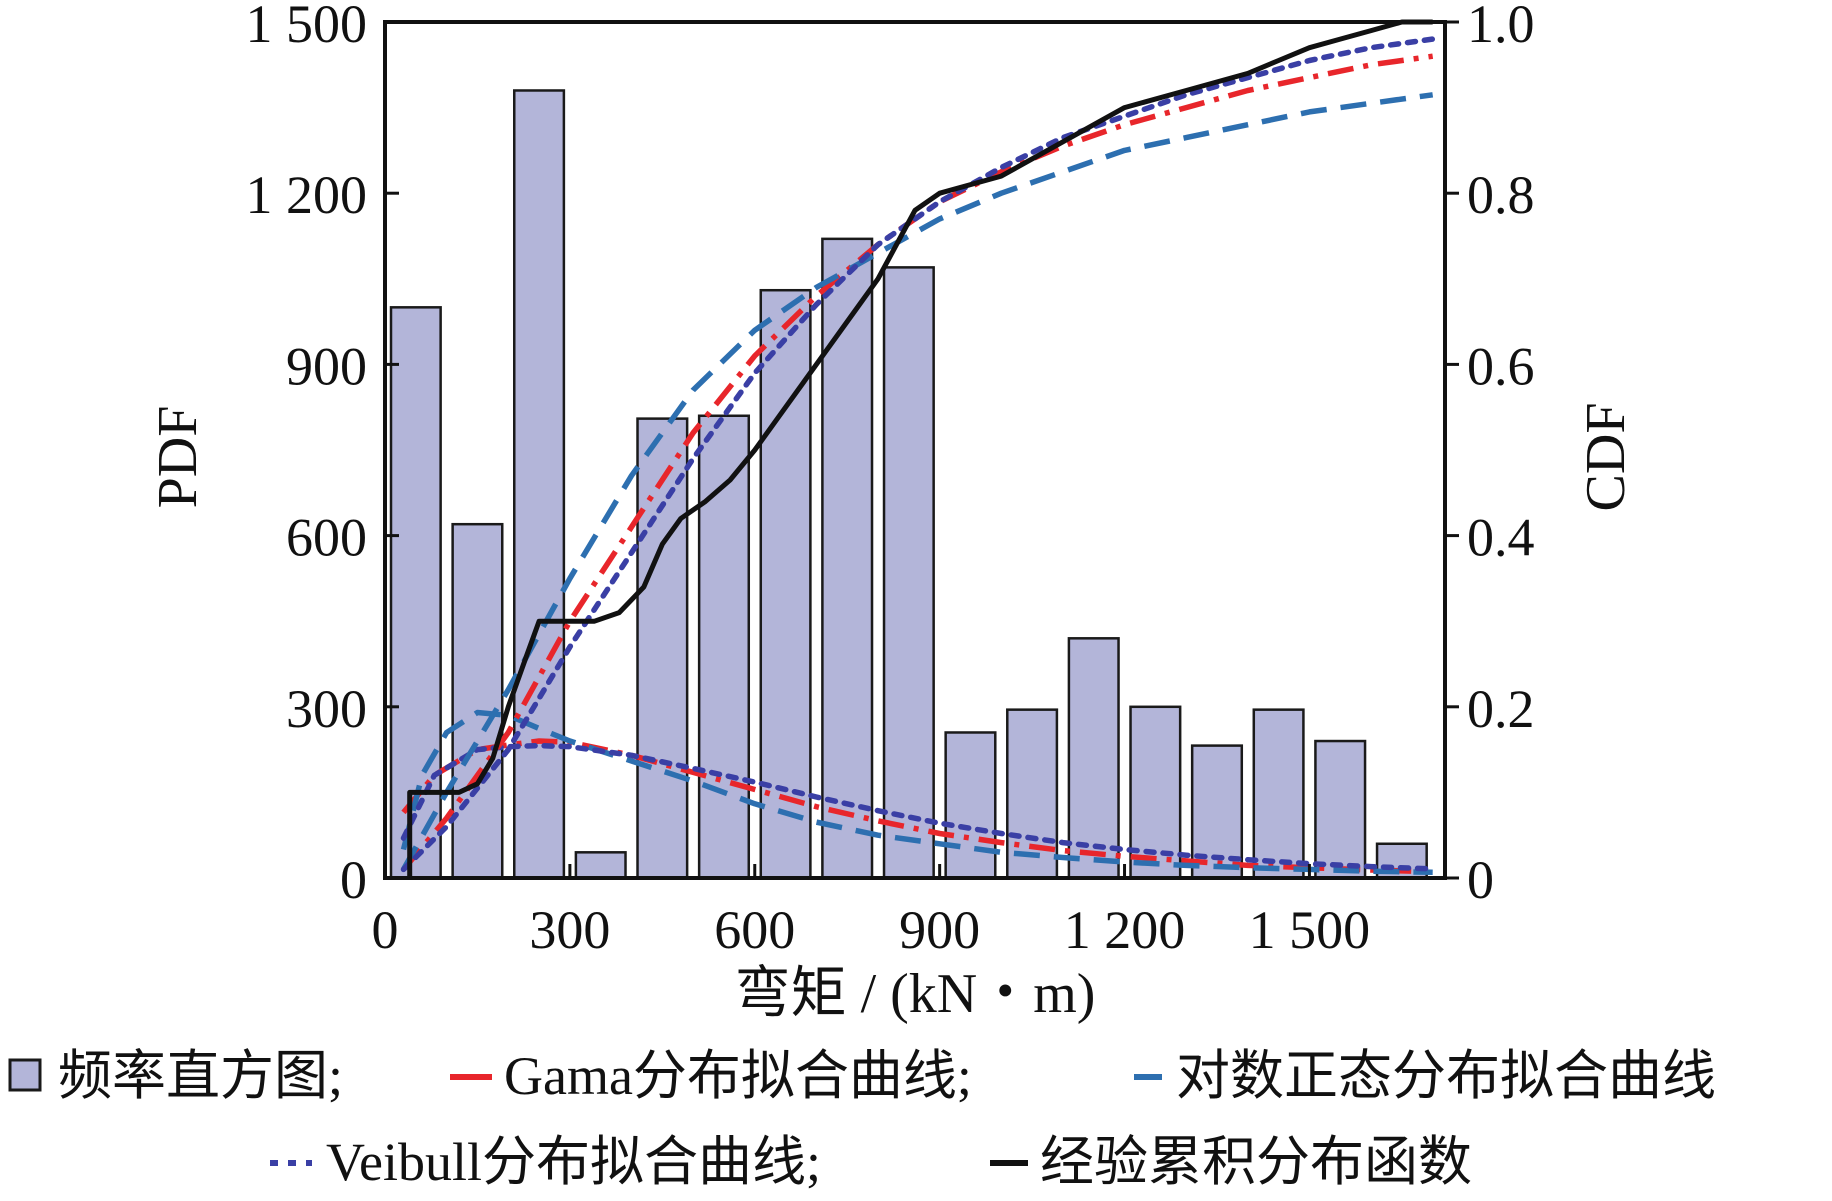  What do you see at coordinates (178, 457) in the screenshot?
I see `y-left-axis-title: PDF` at bounding box center [178, 457].